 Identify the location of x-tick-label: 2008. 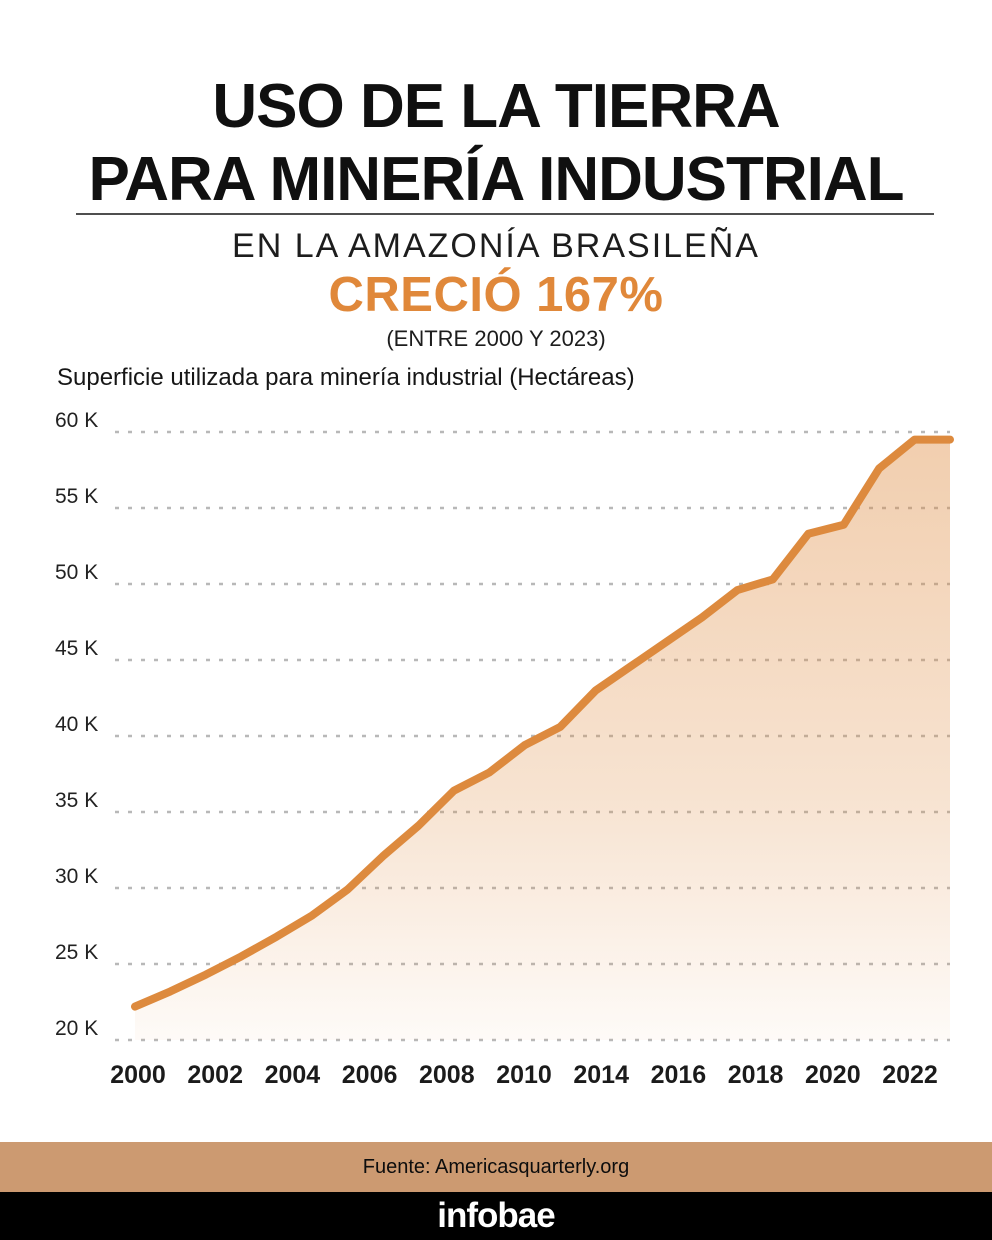
(447, 1075).